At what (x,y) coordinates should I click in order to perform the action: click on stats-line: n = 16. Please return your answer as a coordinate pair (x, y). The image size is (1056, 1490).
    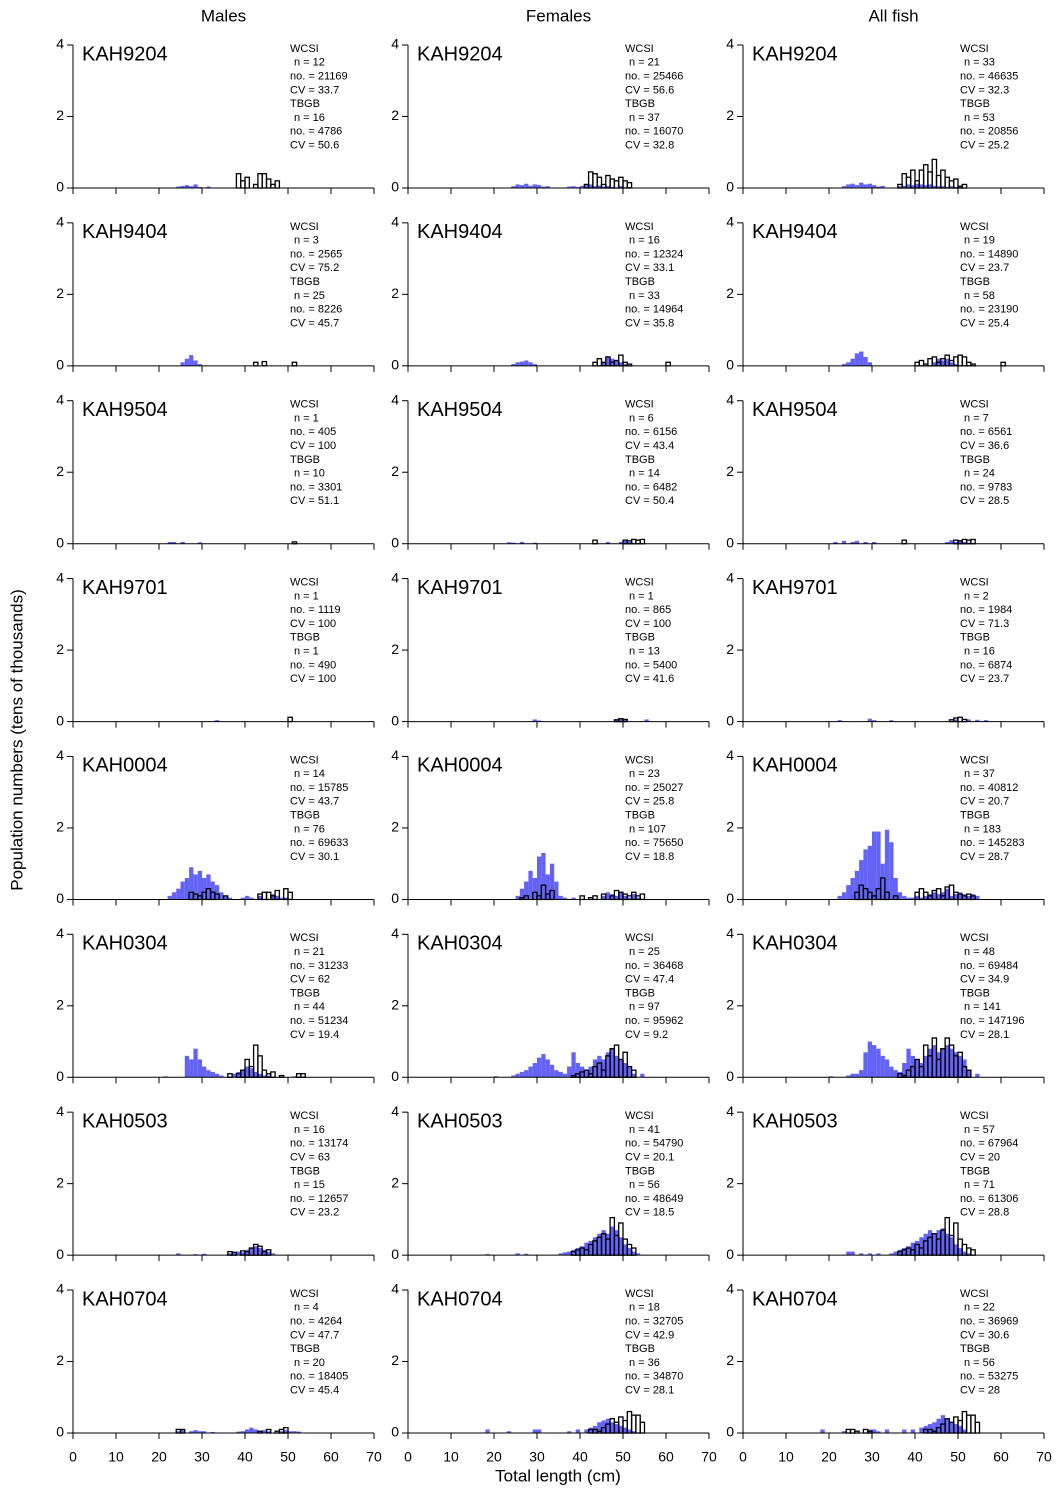
    Looking at the image, I should click on (644, 241).